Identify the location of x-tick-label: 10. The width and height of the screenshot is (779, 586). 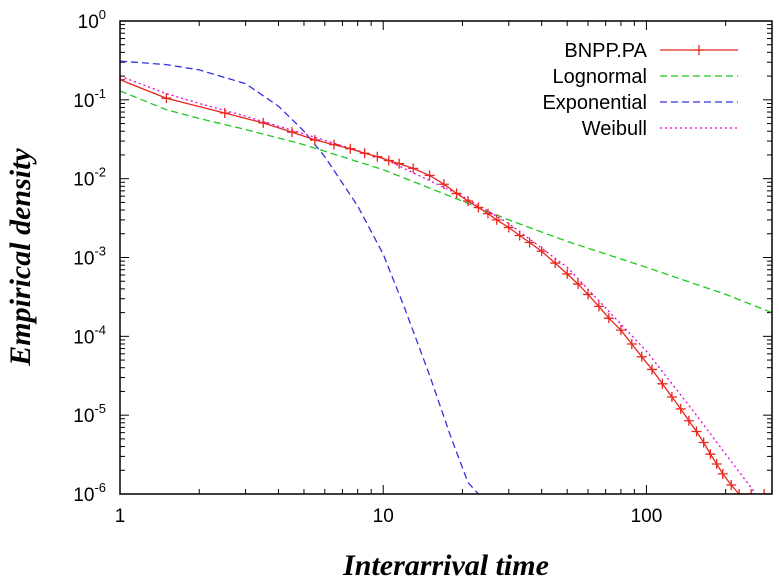
(383, 516).